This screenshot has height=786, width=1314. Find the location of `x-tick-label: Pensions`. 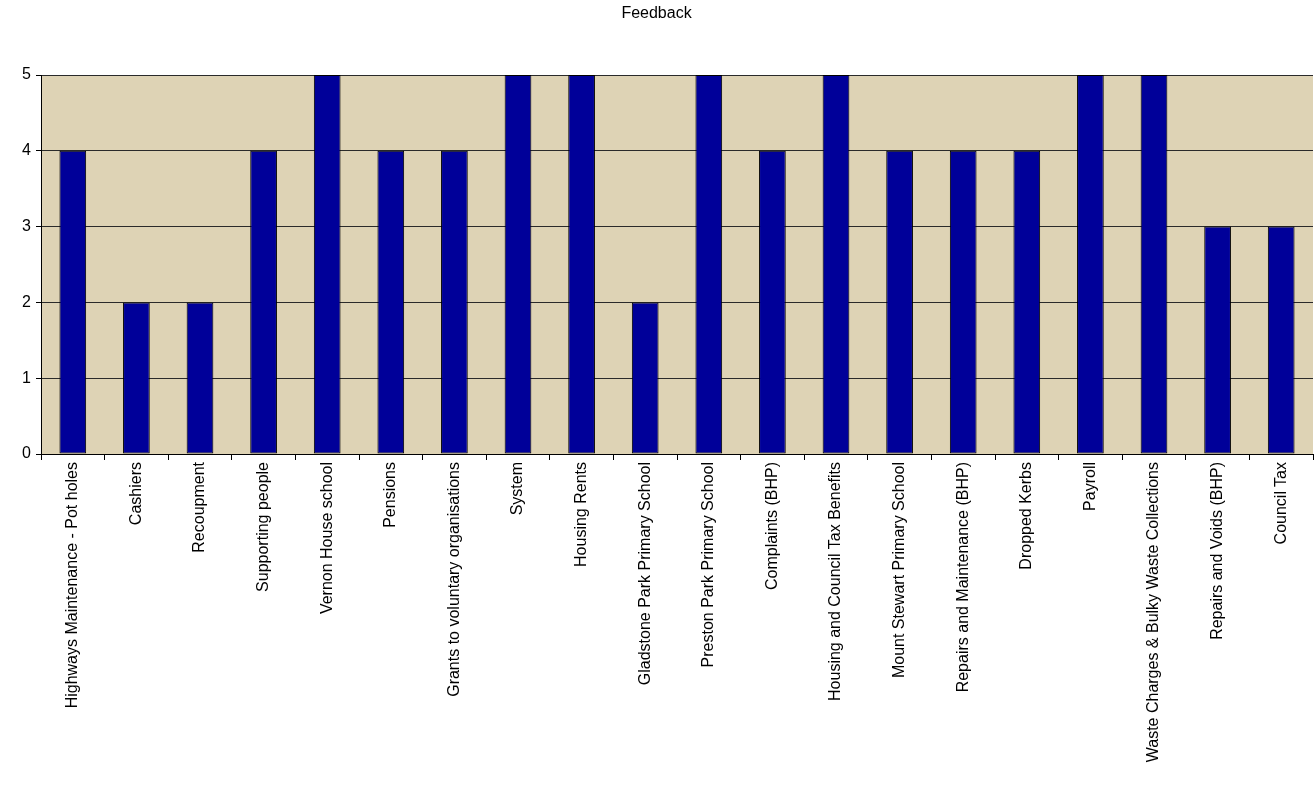

x-tick-label: Pensions is located at coordinates (390, 495).